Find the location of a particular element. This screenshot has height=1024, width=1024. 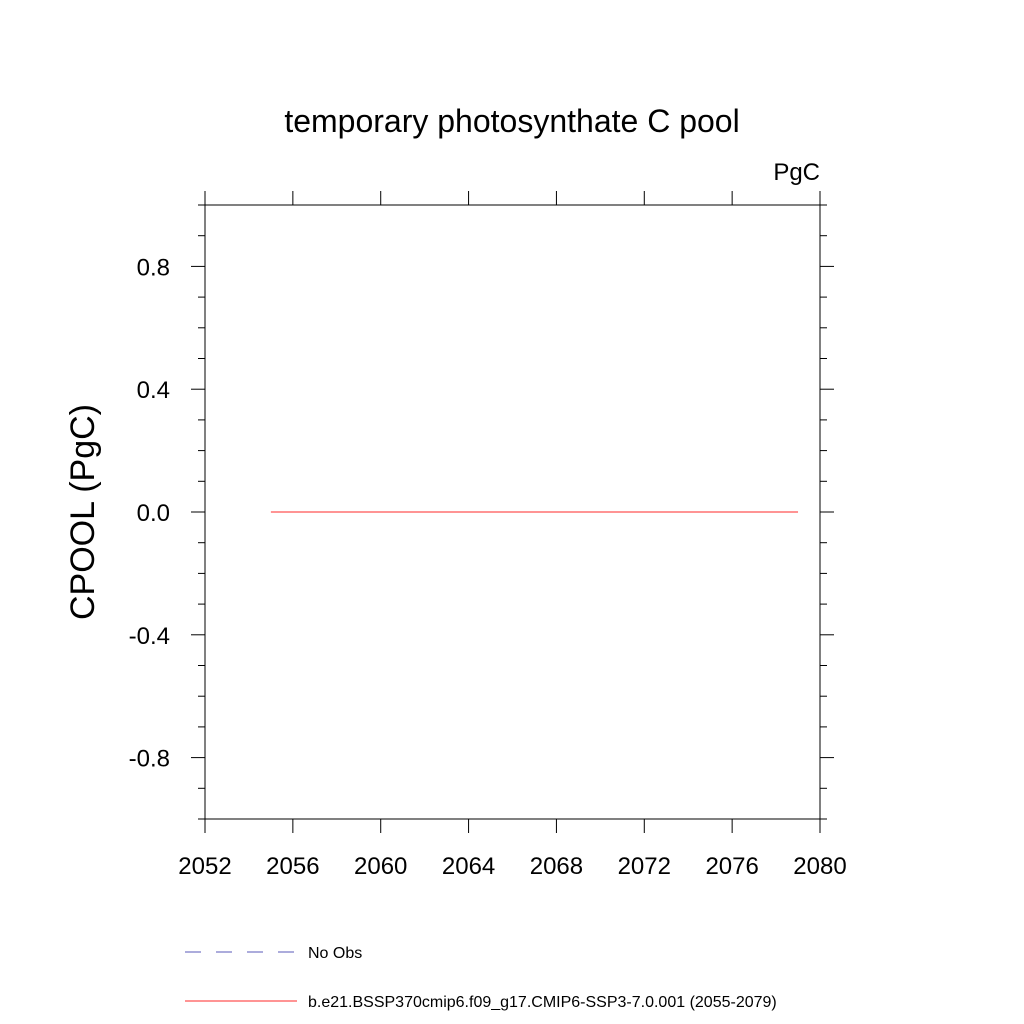

x-tick-label: 2064 is located at coordinates (468, 866).